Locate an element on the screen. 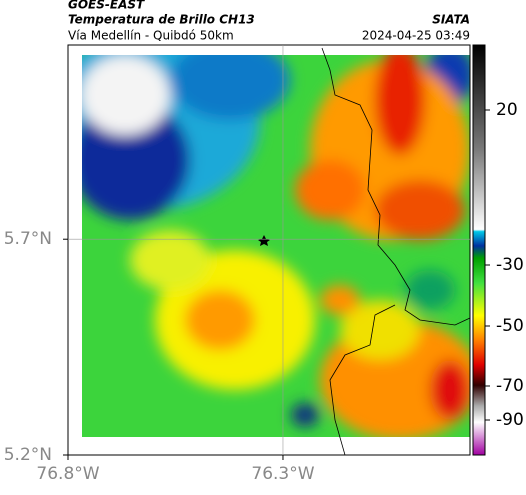 The height and width of the screenshot is (495, 526). colorbar is located at coordinates (479, 250).